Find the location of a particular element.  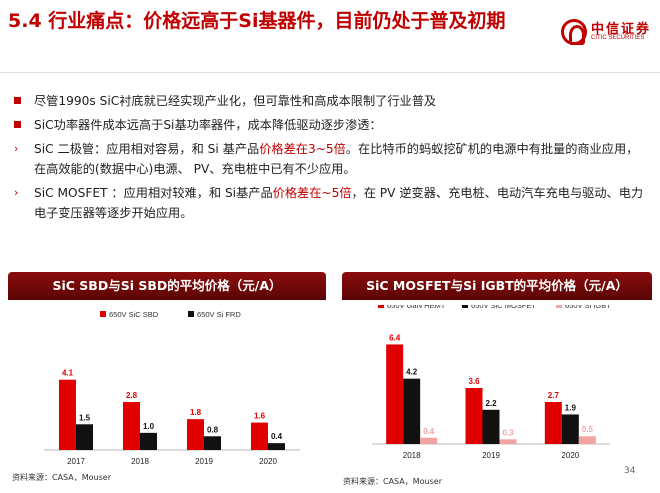

data-label: 1.9 is located at coordinates (571, 407).